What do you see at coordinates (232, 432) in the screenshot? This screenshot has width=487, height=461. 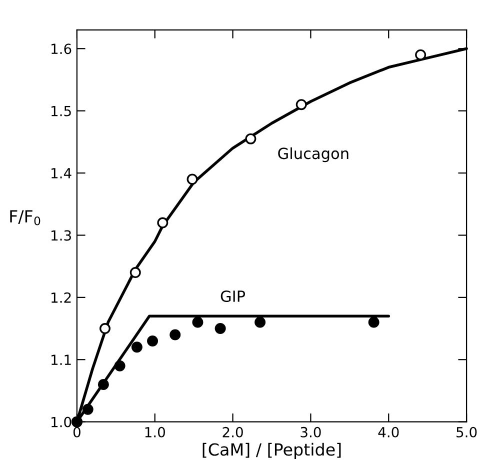 I see `x-tick-label: 2.0` at bounding box center [232, 432].